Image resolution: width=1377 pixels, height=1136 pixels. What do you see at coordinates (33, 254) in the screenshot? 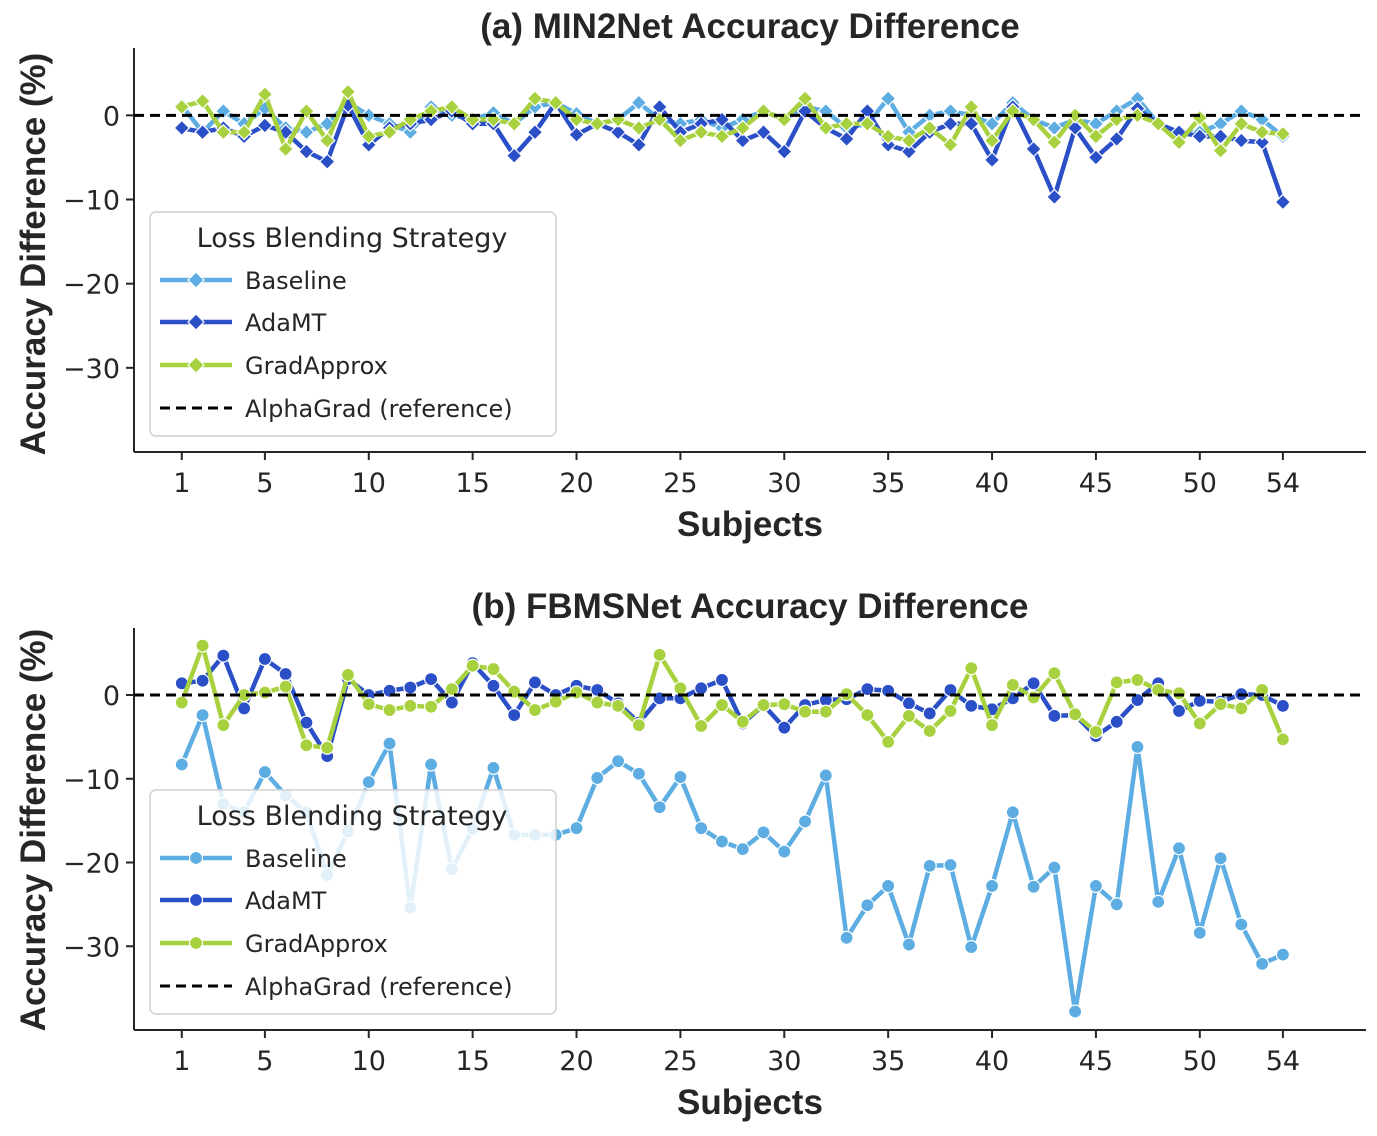
I see `y-axis-label: Accuracy Difference (%)` at bounding box center [33, 254].